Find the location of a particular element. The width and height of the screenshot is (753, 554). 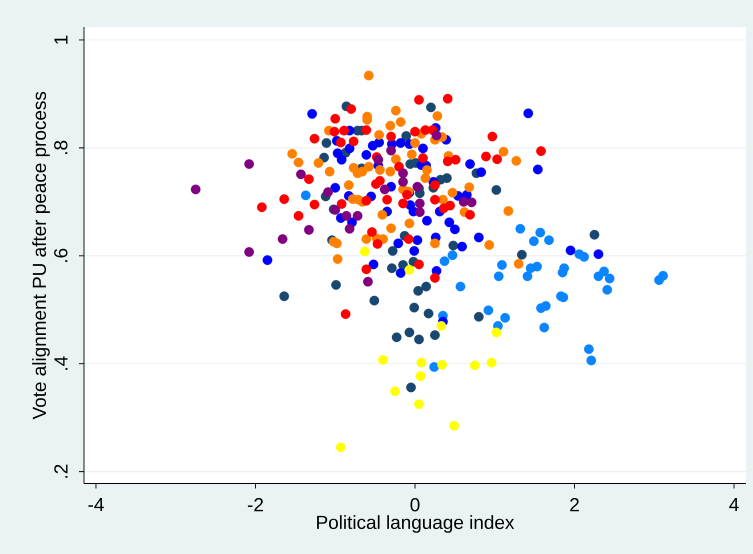

y-tick-label: .4 is located at coordinates (61, 363).